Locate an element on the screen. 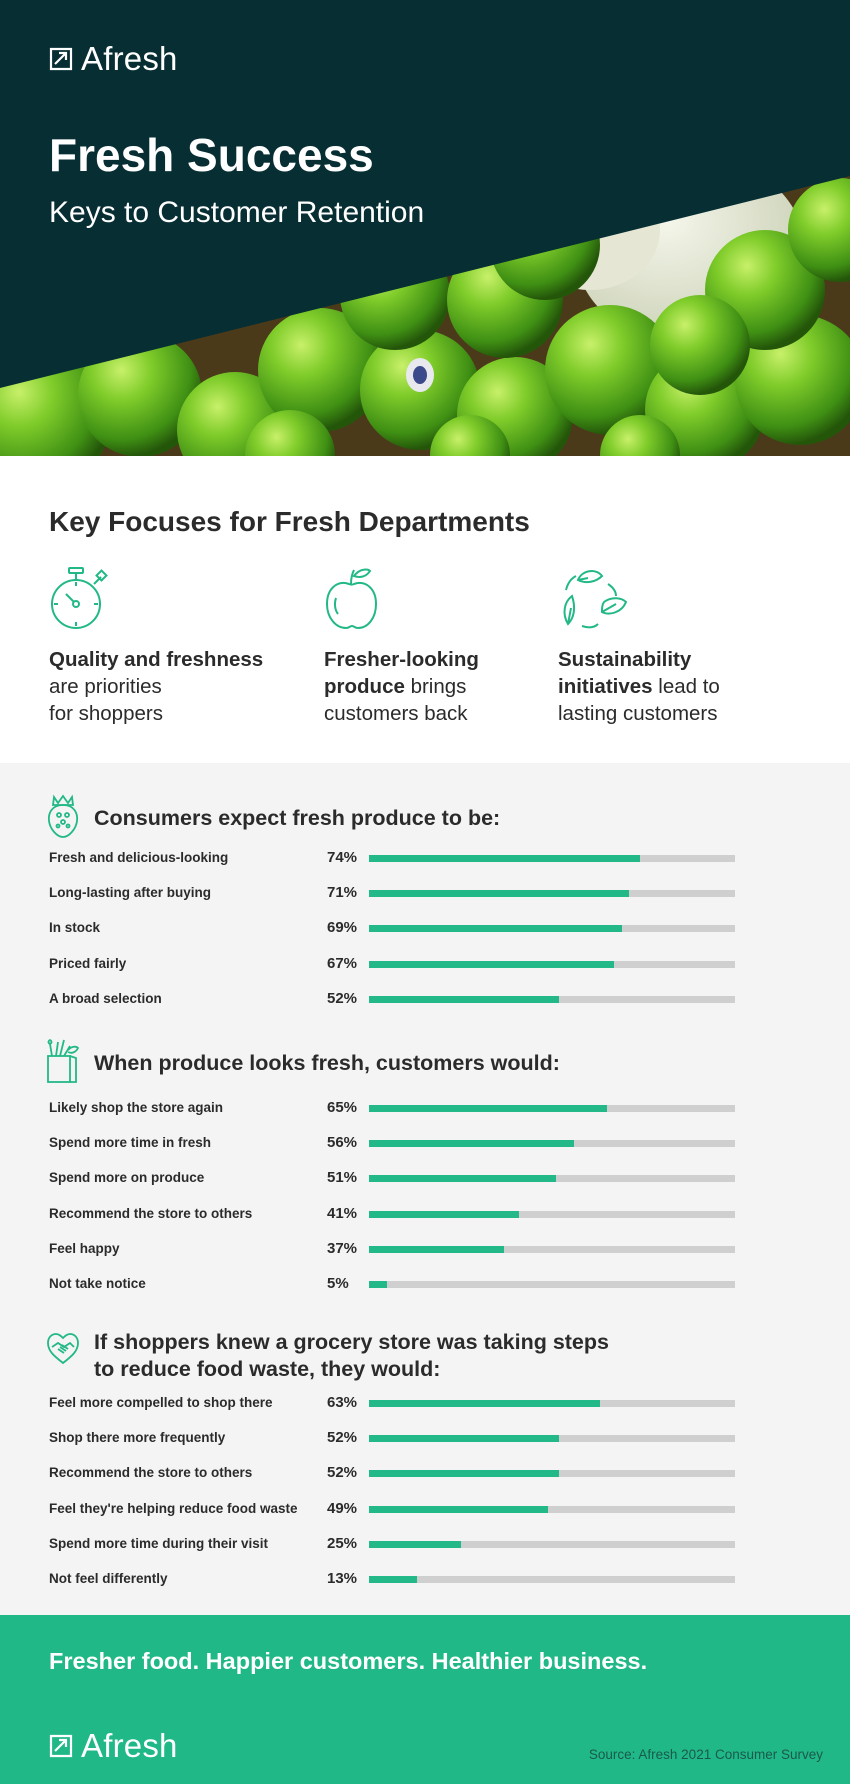 The width and height of the screenshot is (850, 1784). bar-value-label: 49% is located at coordinates (342, 1508).